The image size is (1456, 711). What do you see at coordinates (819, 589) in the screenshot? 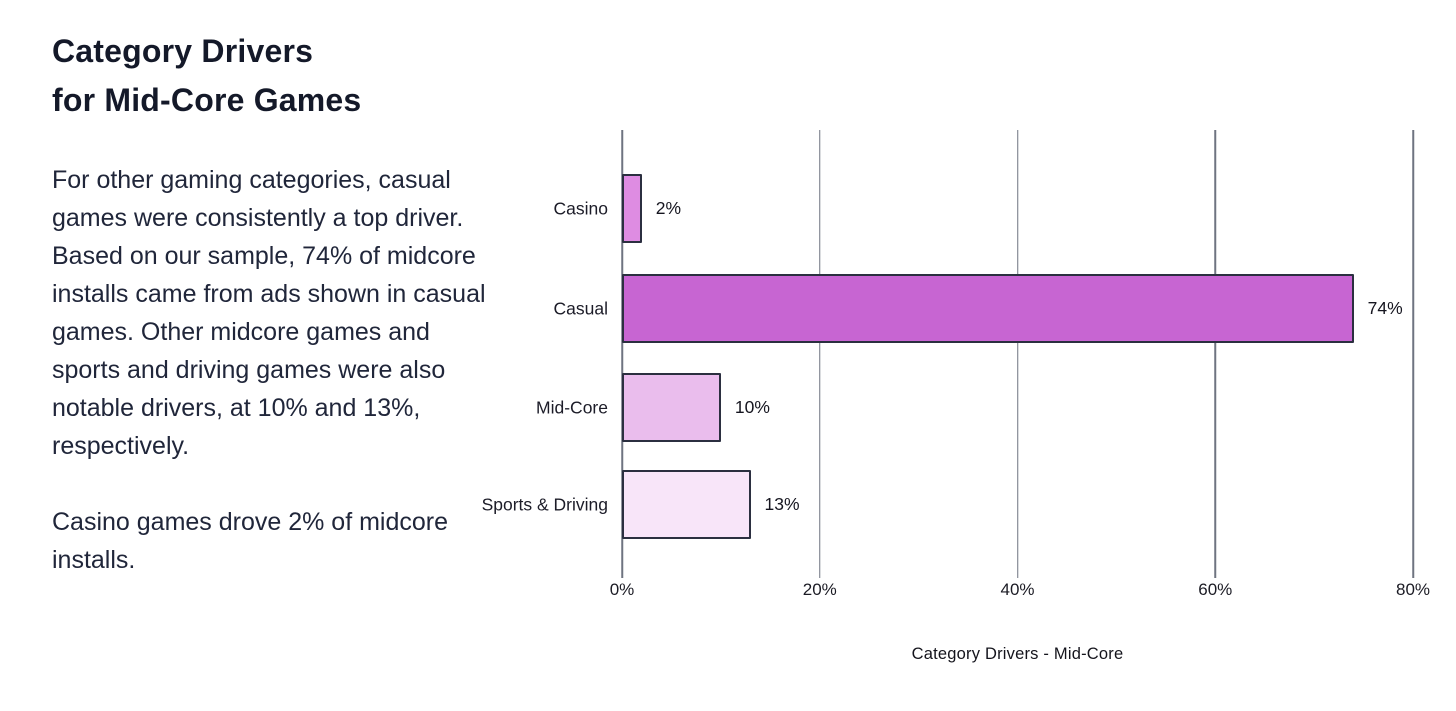
I see `x-tick-label: 20%` at bounding box center [819, 589].